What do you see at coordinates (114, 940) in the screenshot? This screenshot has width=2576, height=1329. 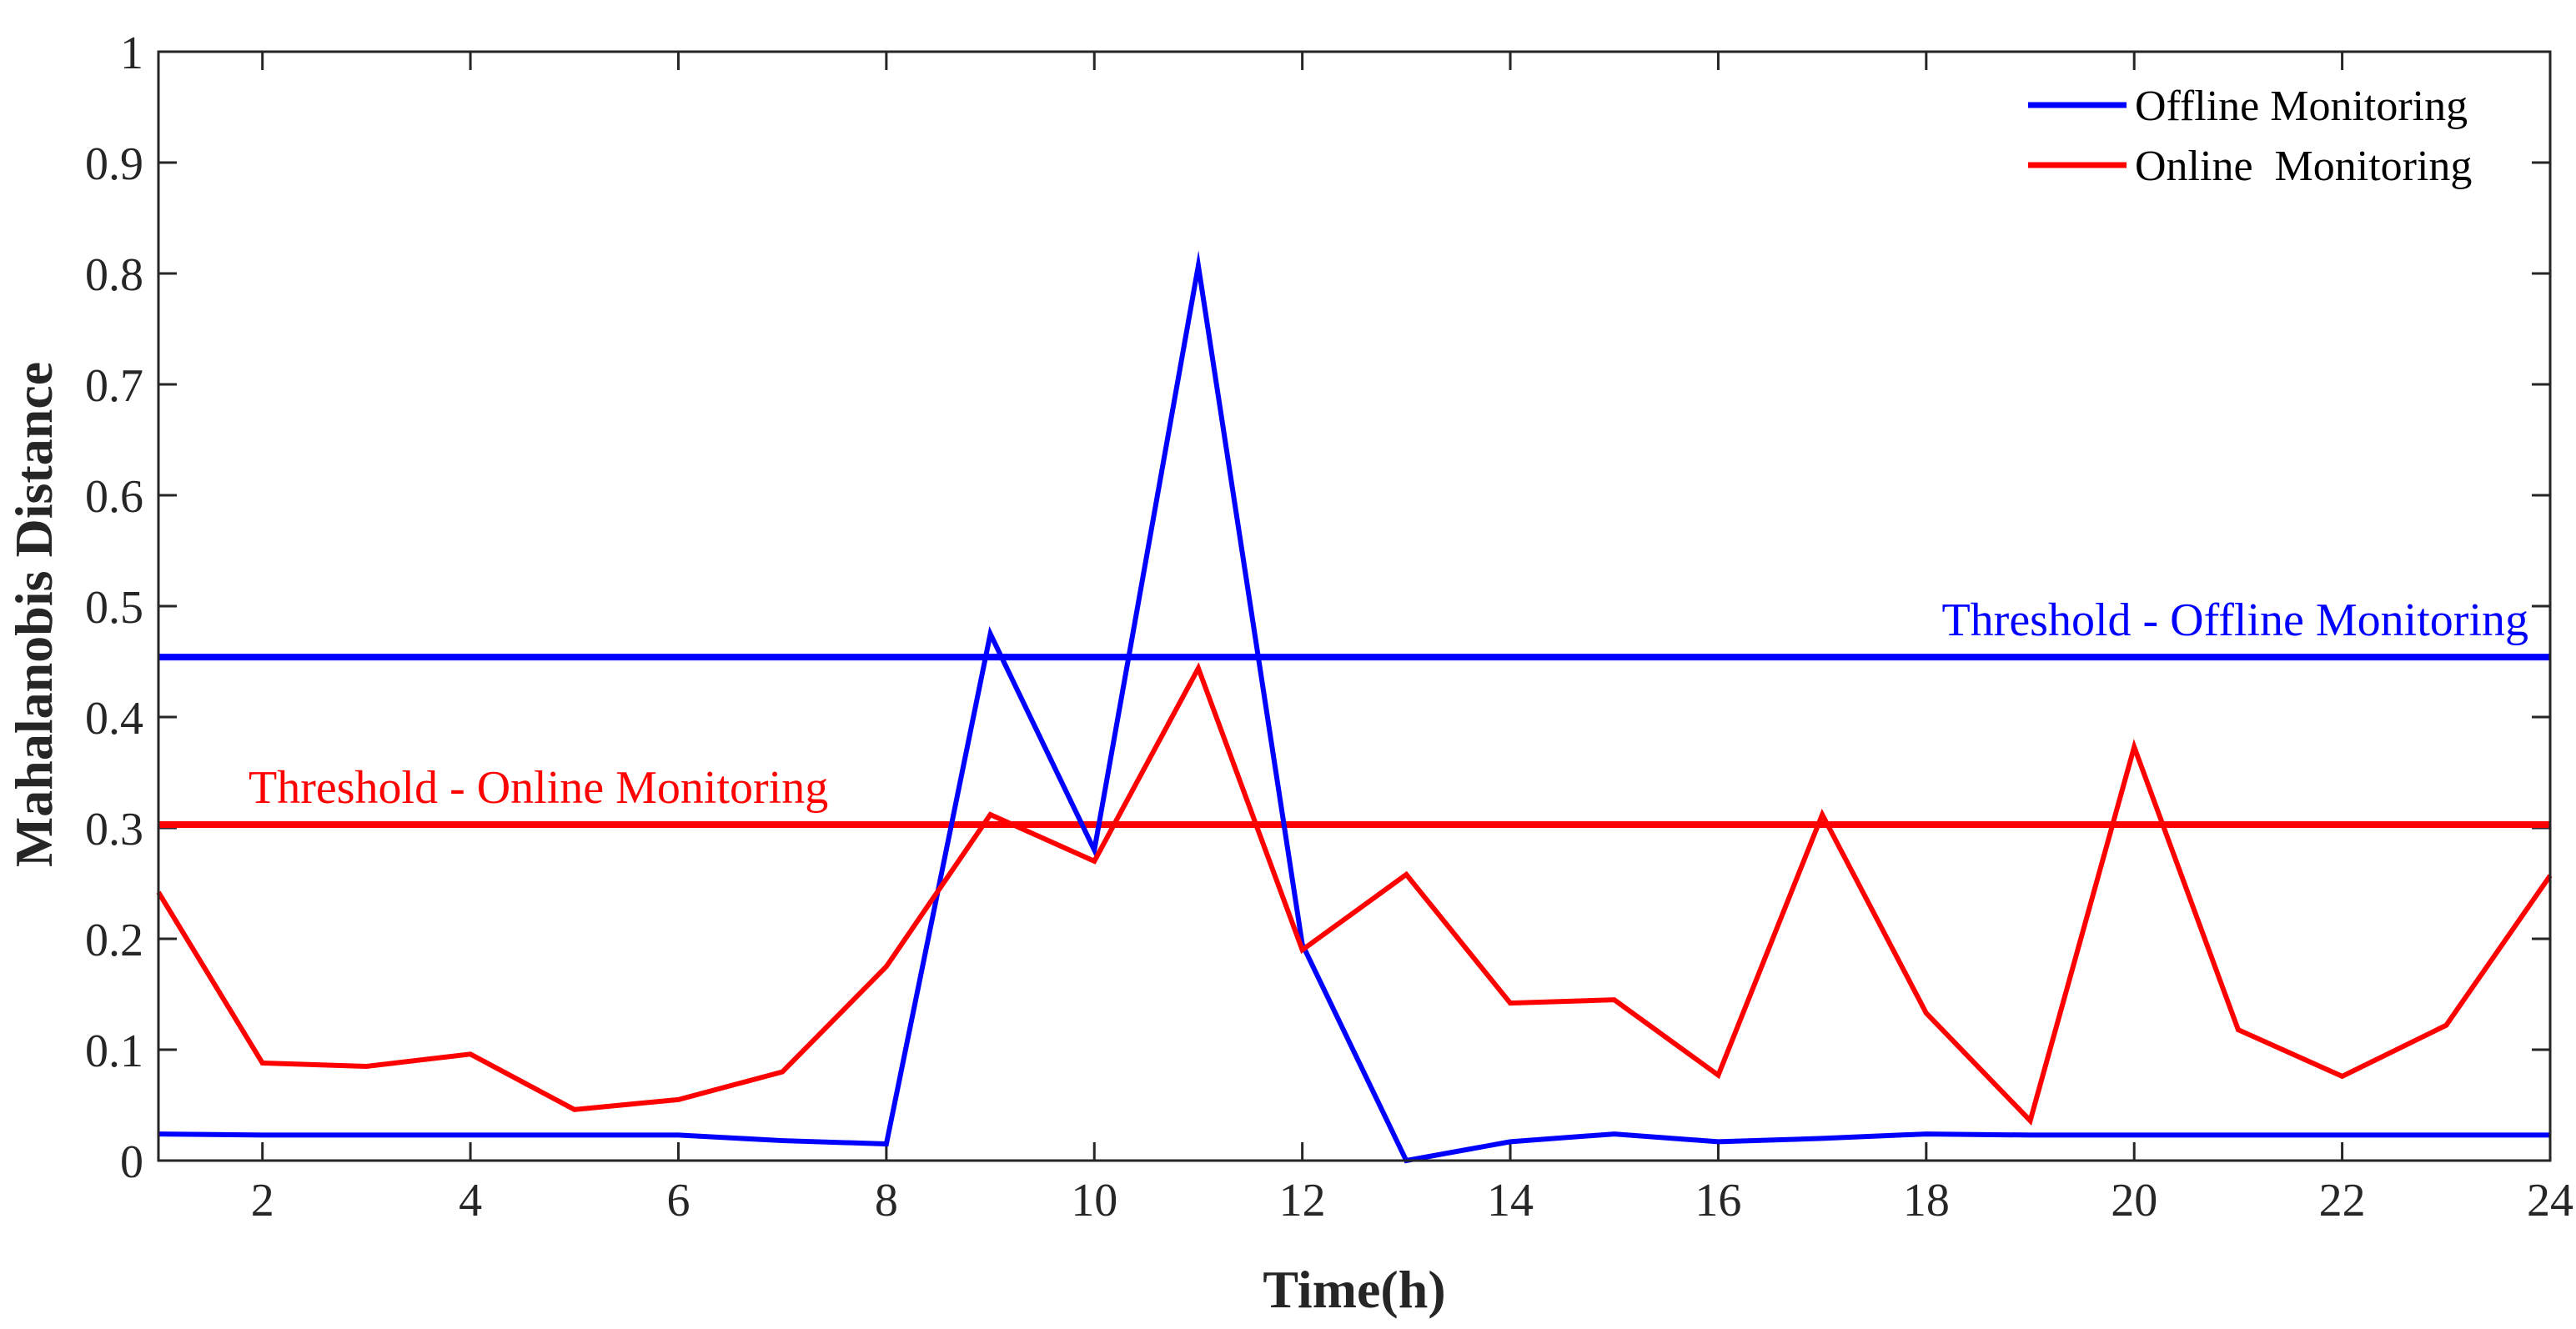 I see `y-tick-label: 0.2` at bounding box center [114, 940].